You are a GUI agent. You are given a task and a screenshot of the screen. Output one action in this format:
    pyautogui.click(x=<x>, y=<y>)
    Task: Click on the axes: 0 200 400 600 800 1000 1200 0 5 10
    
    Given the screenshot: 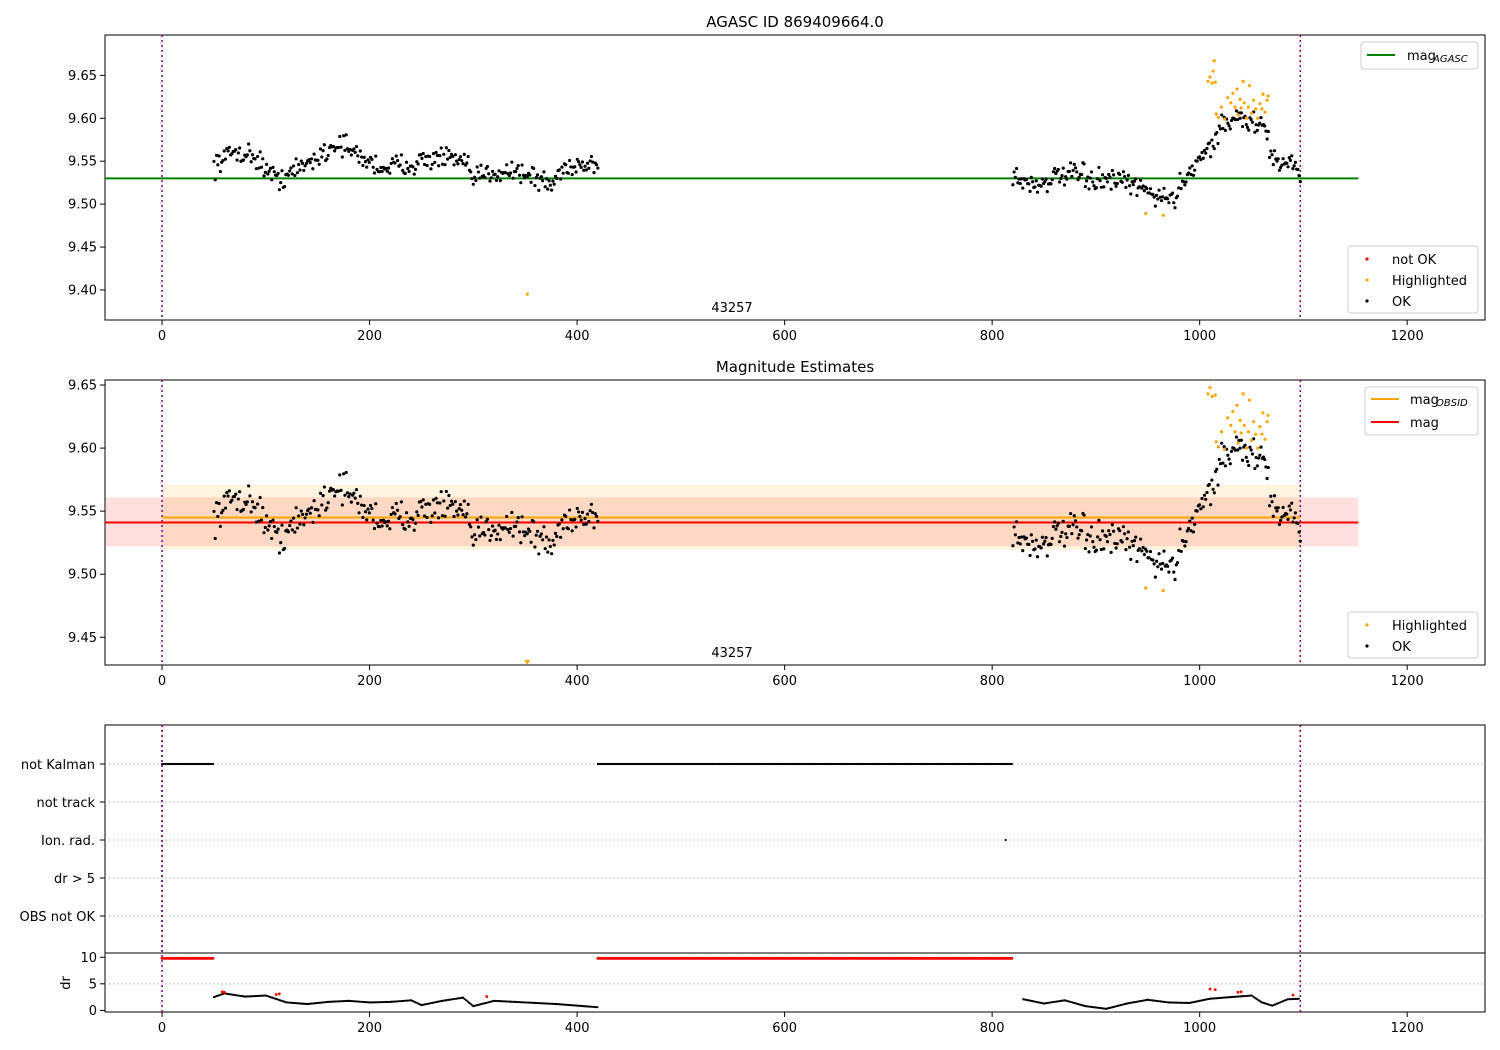 What is the action you would take?
    pyautogui.click(x=751, y=993)
    